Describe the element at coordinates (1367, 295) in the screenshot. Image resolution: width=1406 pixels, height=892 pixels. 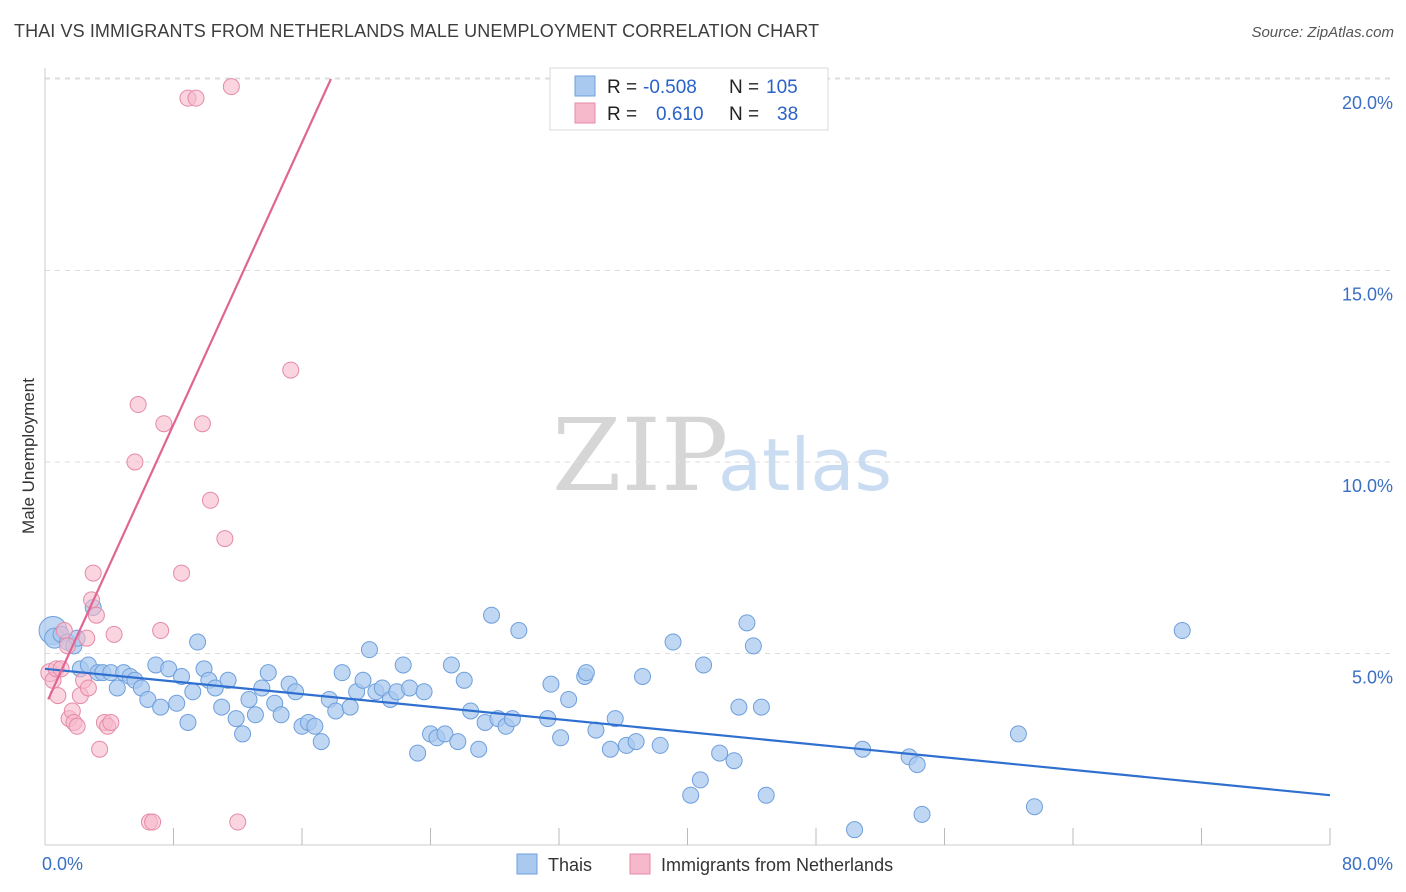
I see `y-tick-label: 15.0%` at that location.